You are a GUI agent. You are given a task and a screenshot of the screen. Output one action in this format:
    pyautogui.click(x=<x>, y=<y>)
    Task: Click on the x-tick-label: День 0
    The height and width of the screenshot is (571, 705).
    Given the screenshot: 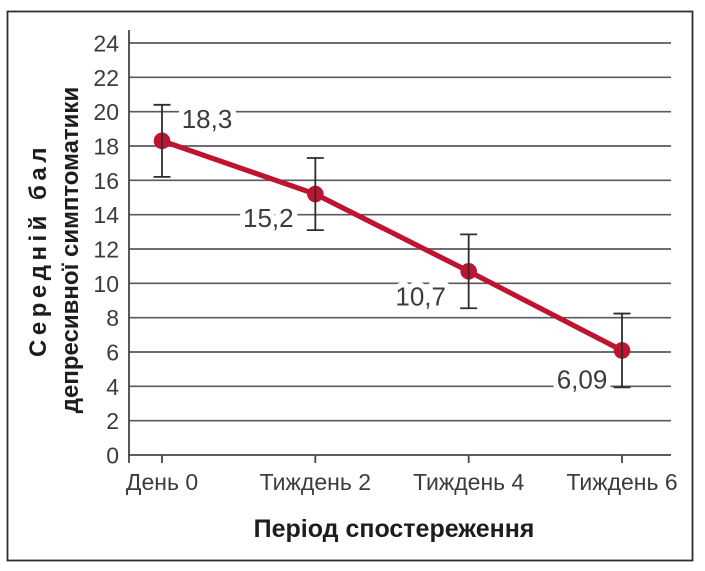 What is the action you would take?
    pyautogui.click(x=162, y=482)
    